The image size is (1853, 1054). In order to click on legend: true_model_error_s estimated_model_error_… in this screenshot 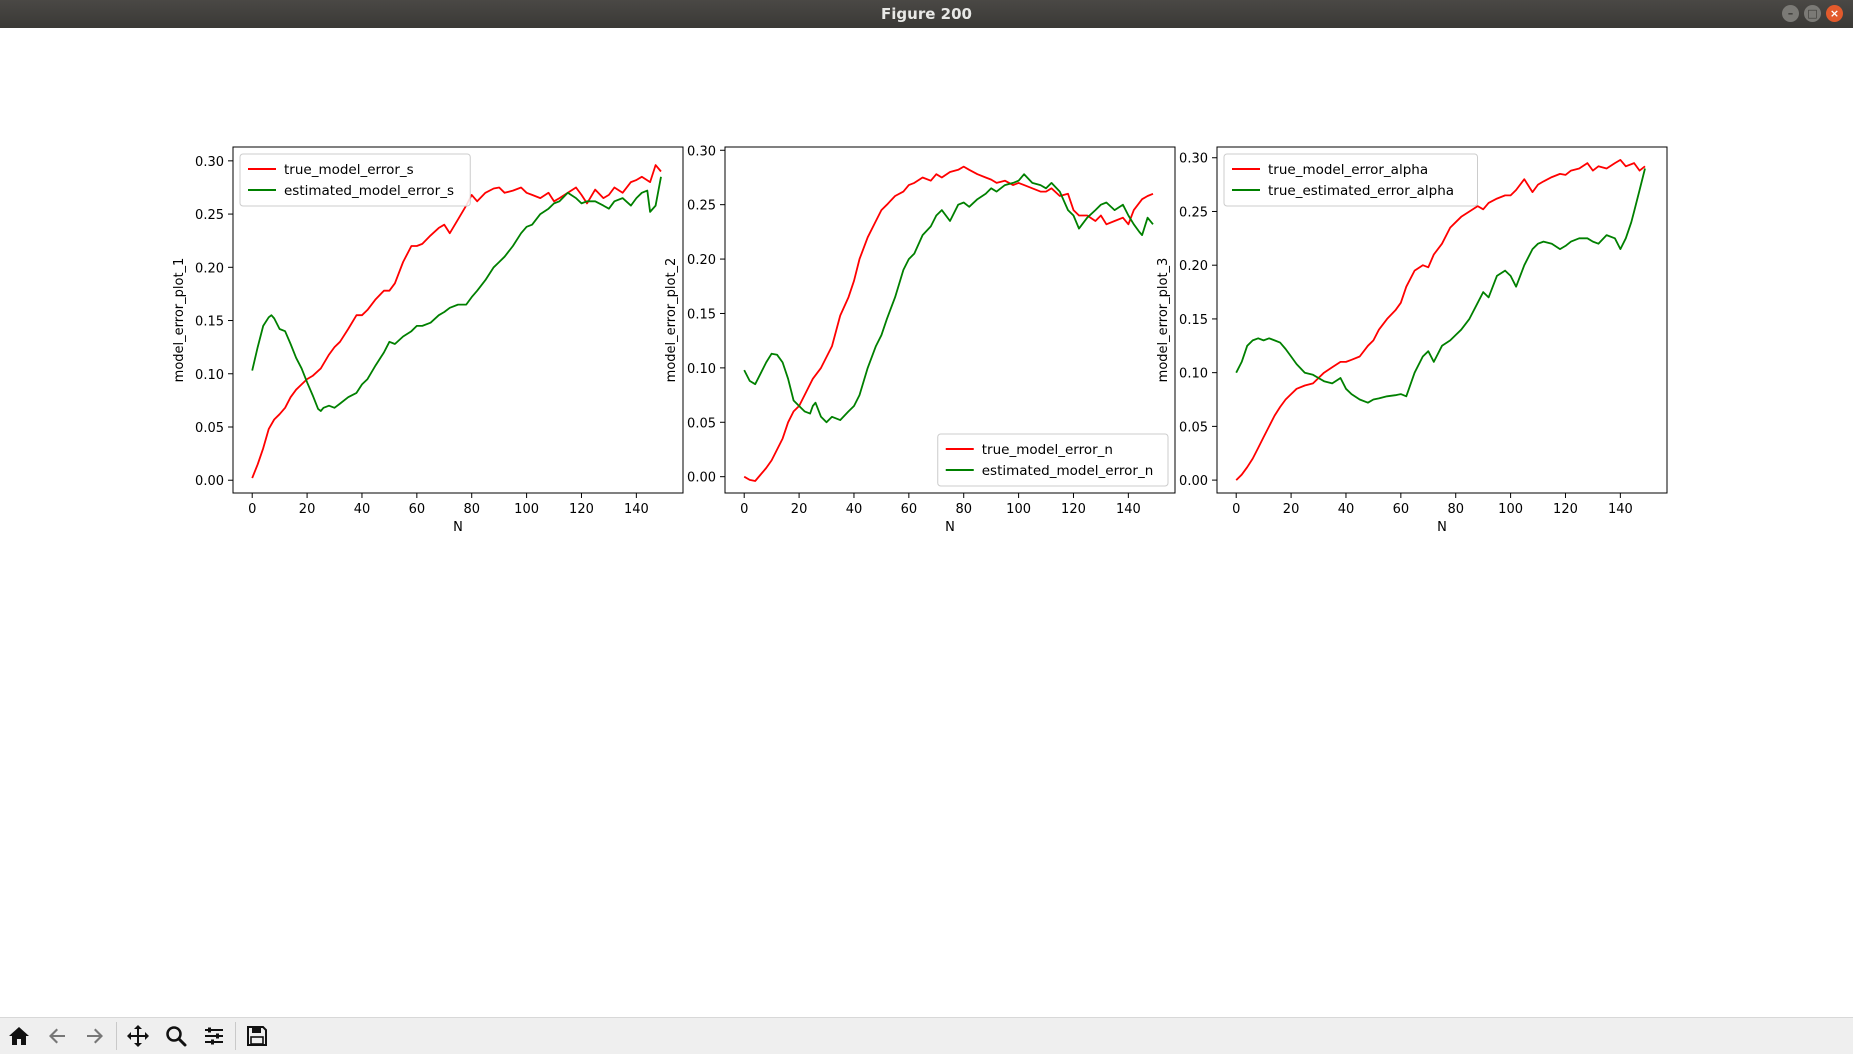, I will do `click(355, 180)`.